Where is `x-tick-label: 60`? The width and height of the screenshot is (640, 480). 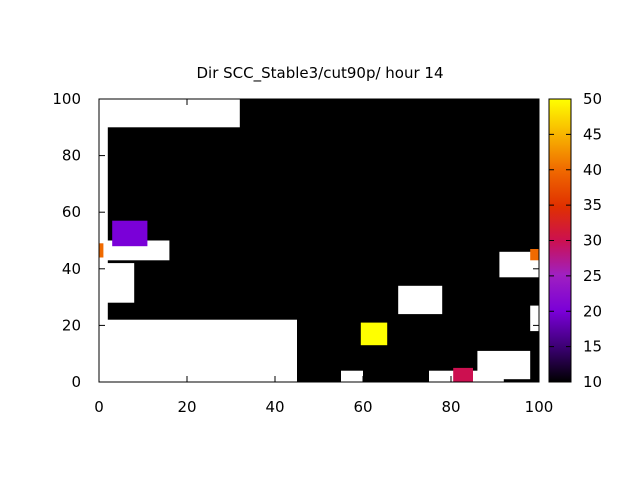 x-tick-label: 60 is located at coordinates (362, 407).